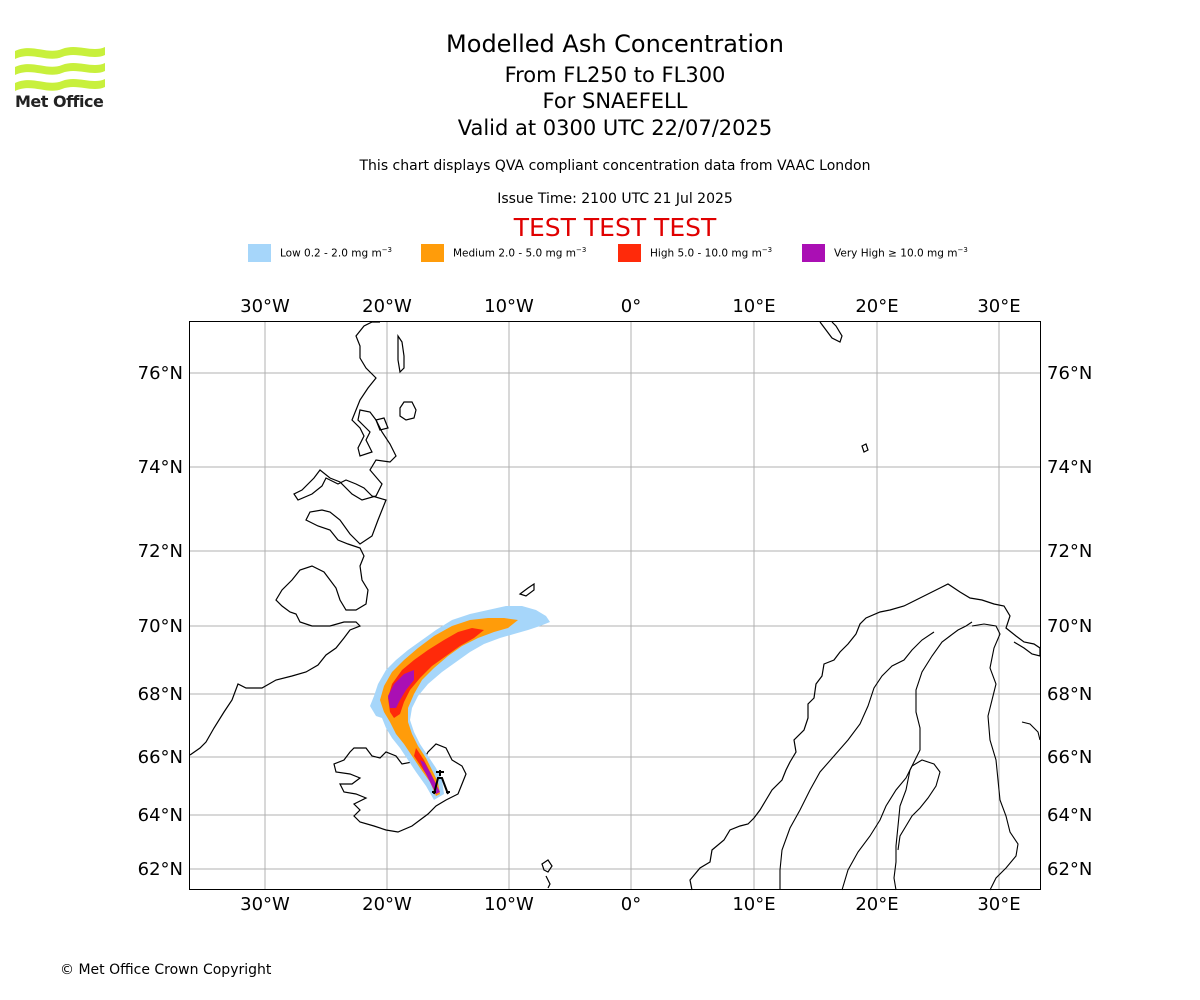  What do you see at coordinates (615, 75) in the screenshot?
I see `flight-level-range: From FL250 to FL300` at bounding box center [615, 75].